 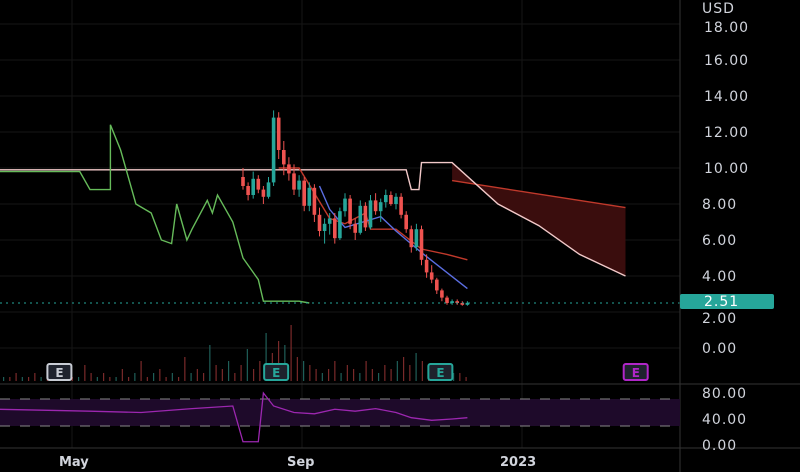 I want to click on price-tick: 12.00, so click(x=726, y=133).